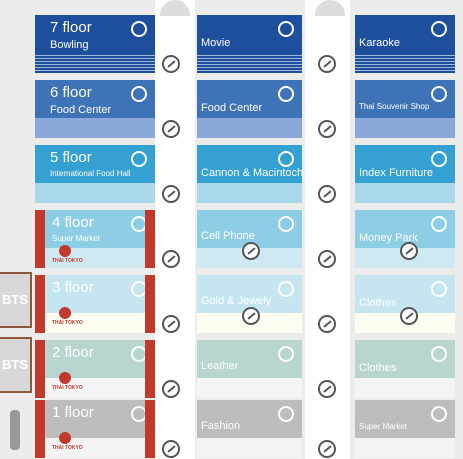 The height and width of the screenshot is (459, 463). Describe the element at coordinates (90, 173) in the screenshot. I see `shop-name: International Food Hall` at that location.